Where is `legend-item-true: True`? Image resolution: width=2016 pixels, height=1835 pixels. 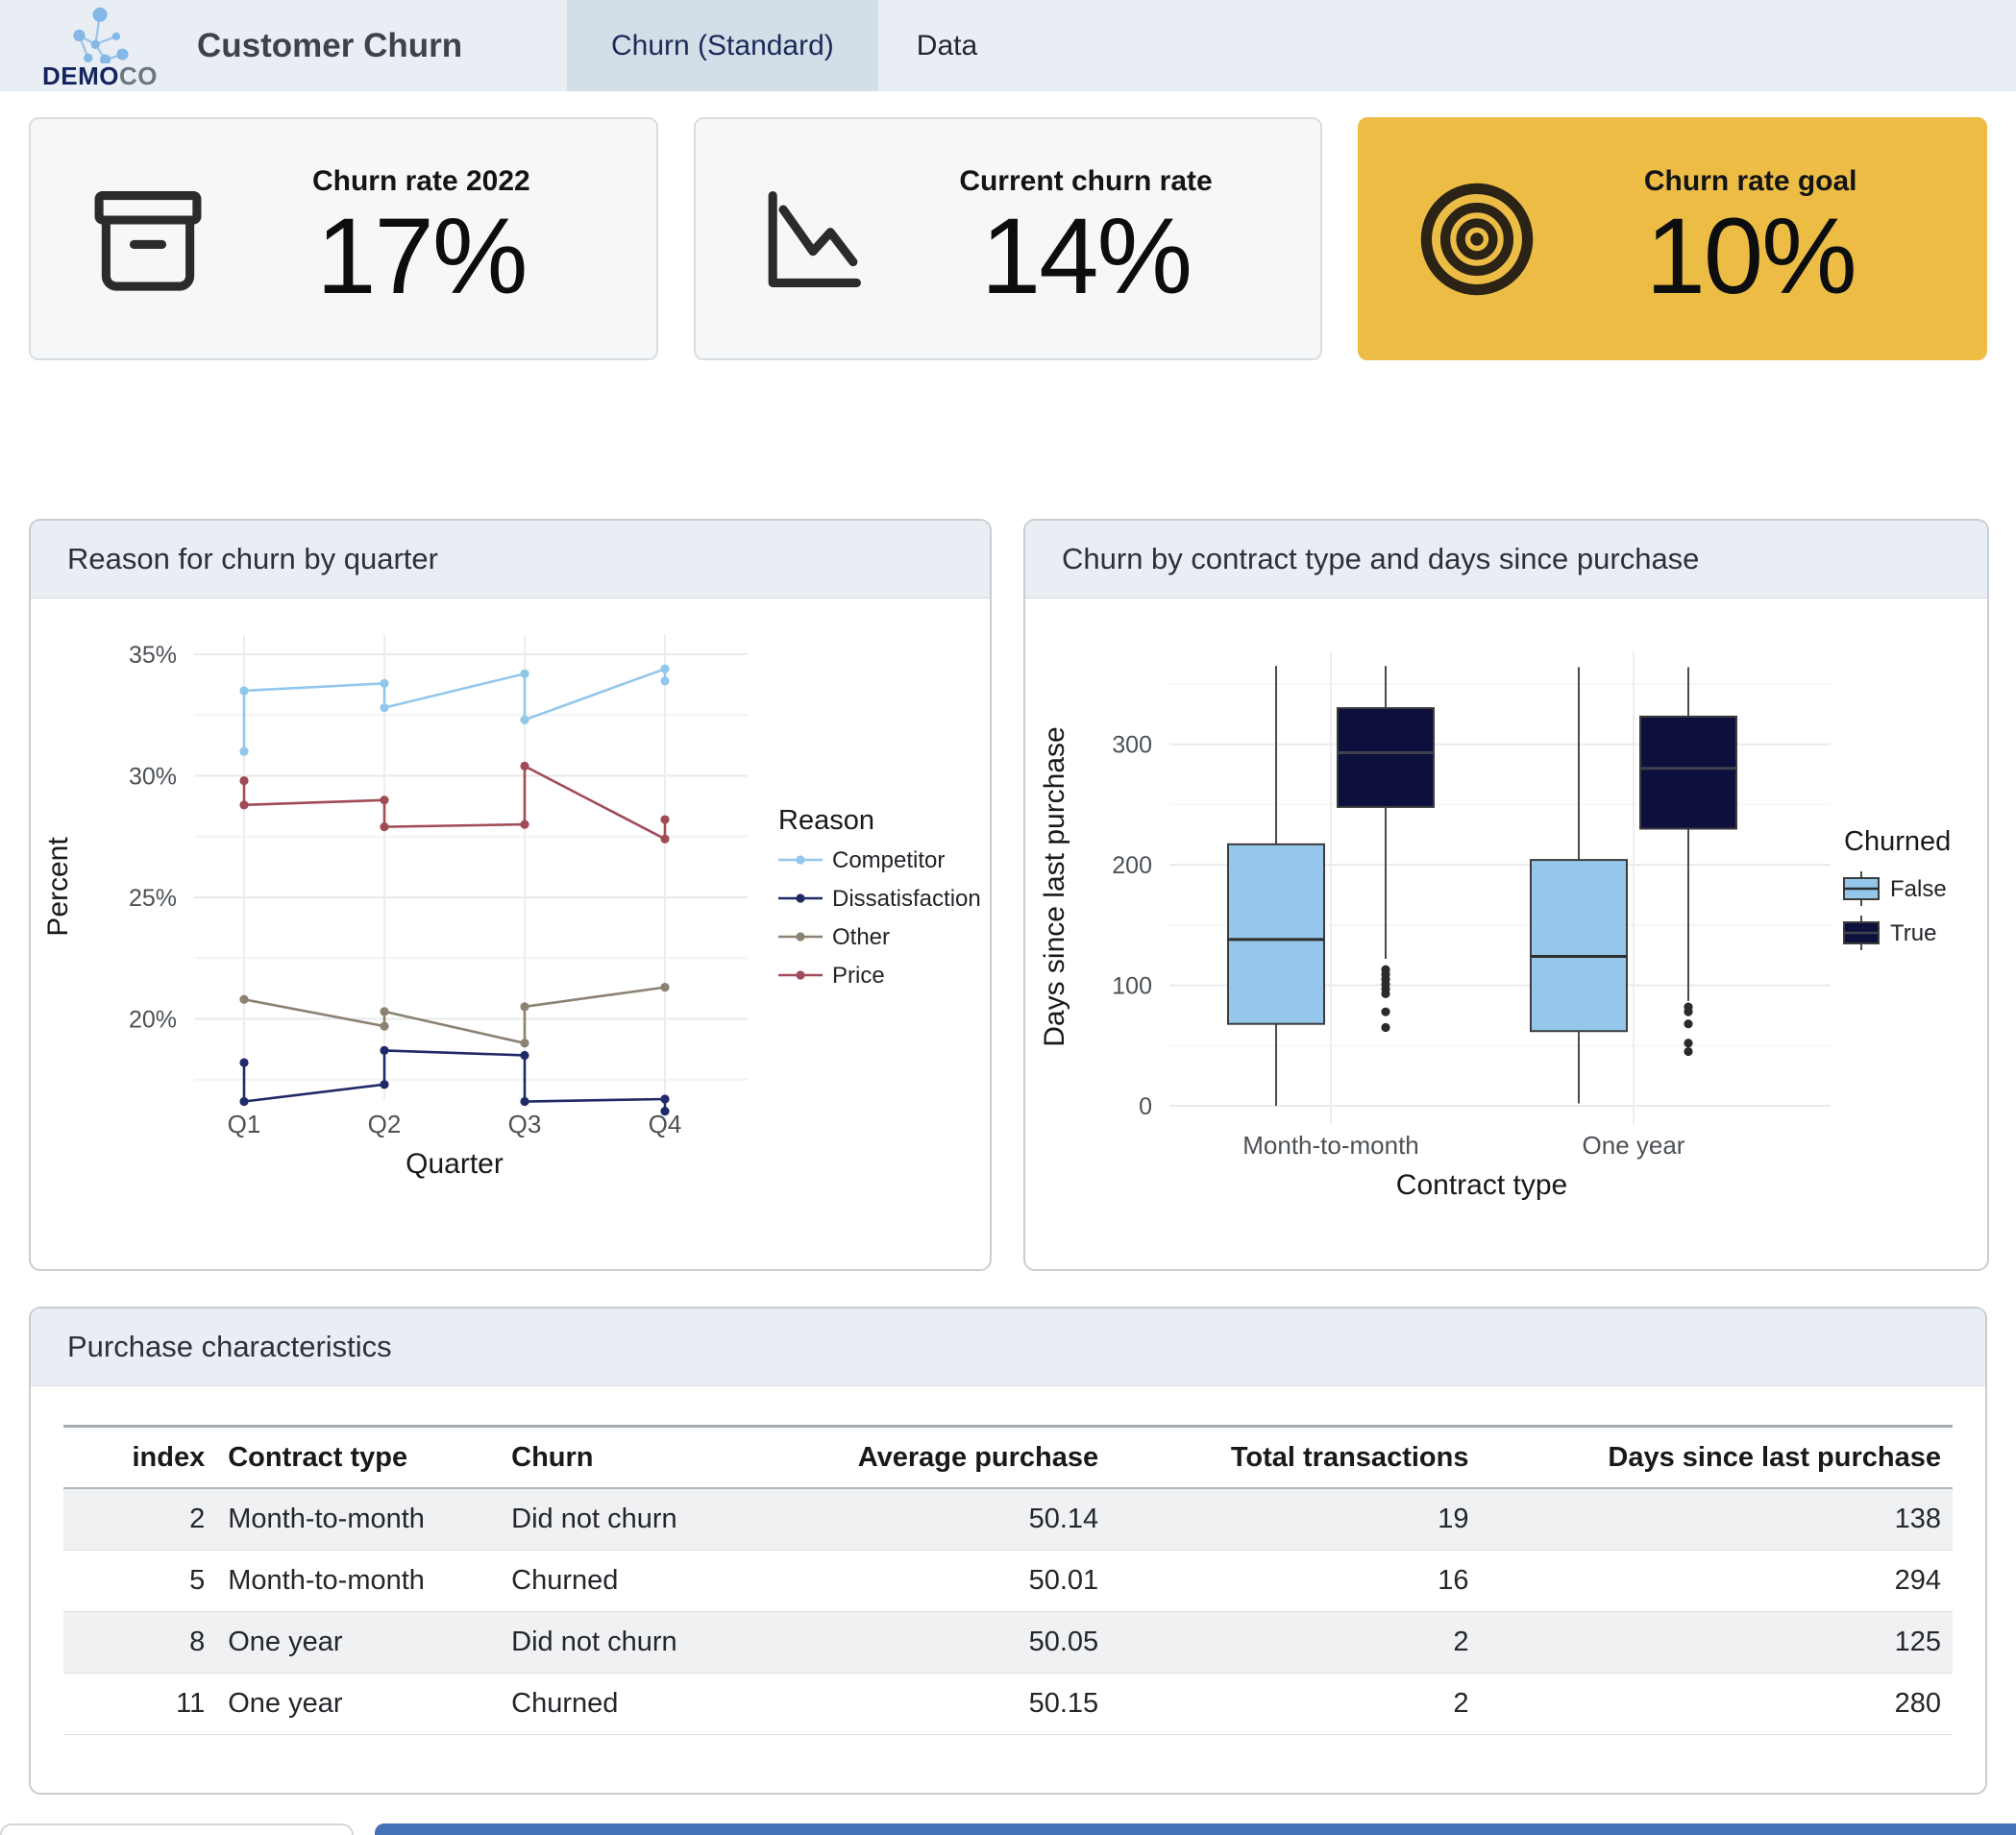
legend-item-true: True is located at coordinates (1889, 933).